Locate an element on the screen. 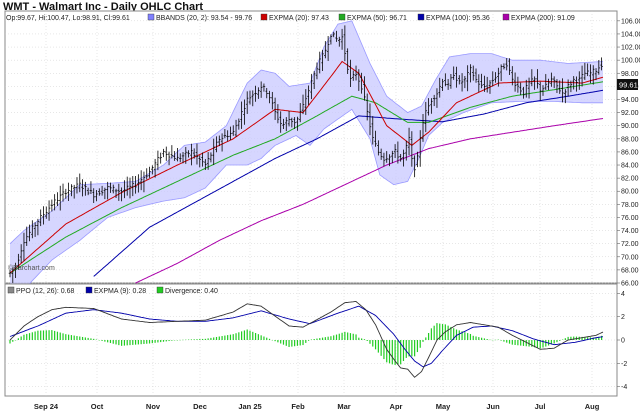 This screenshot has height=415, width=640. time-tick-label: Jul is located at coordinates (540, 406).